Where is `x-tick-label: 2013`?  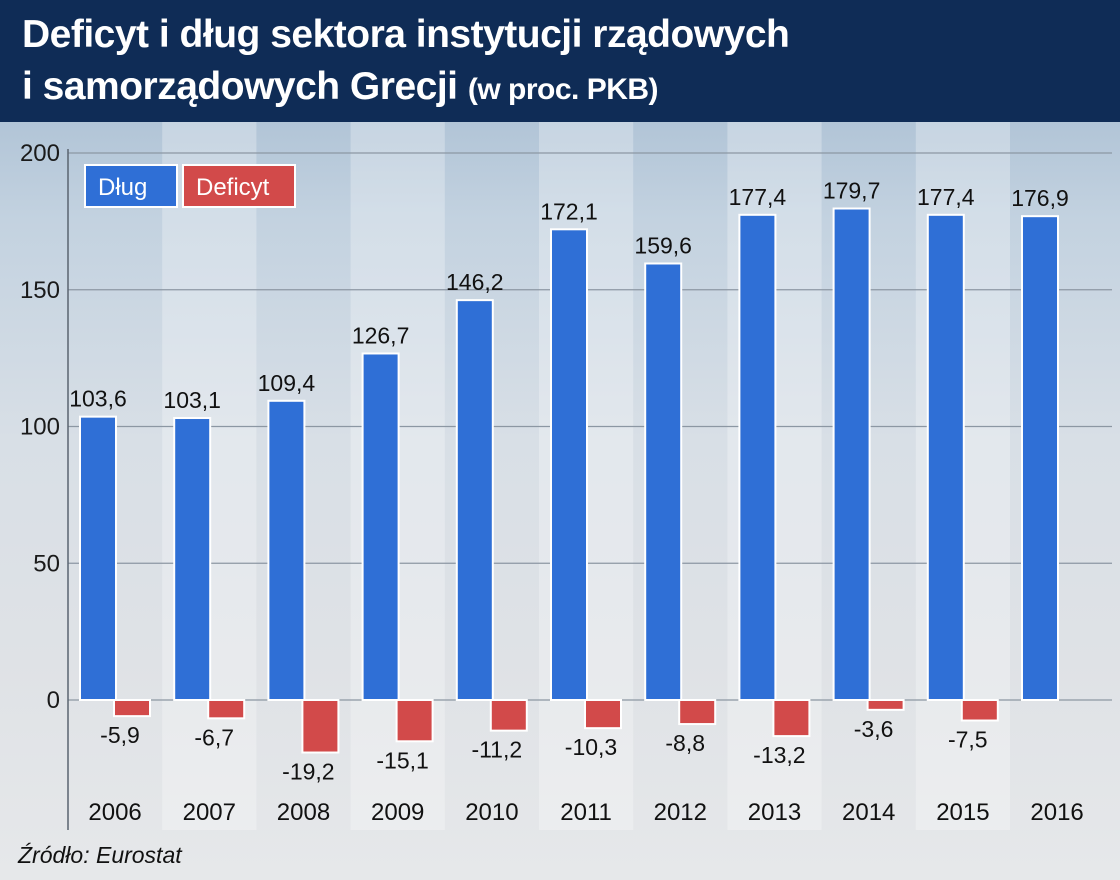 x-tick-label: 2013 is located at coordinates (774, 812).